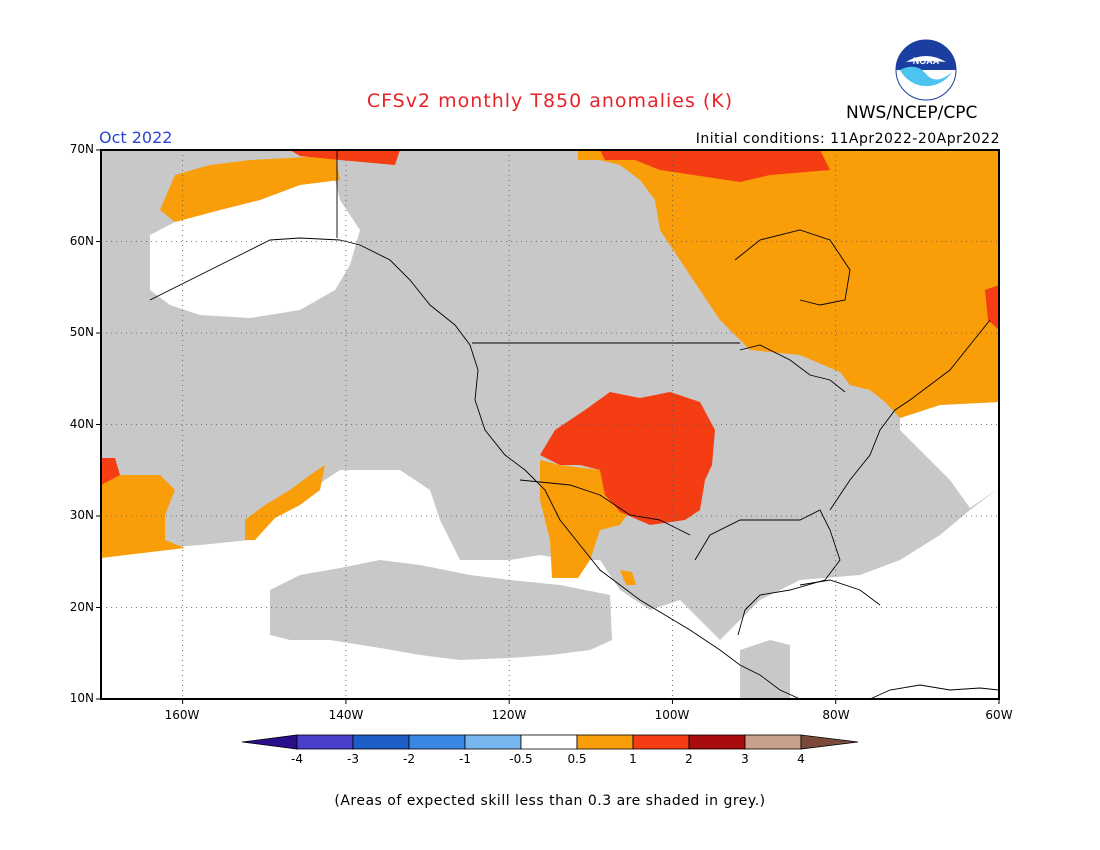 This screenshot has width=1100, height=850. Describe the element at coordinates (689, 759) in the screenshot. I see `colorbar-label: 2` at that location.